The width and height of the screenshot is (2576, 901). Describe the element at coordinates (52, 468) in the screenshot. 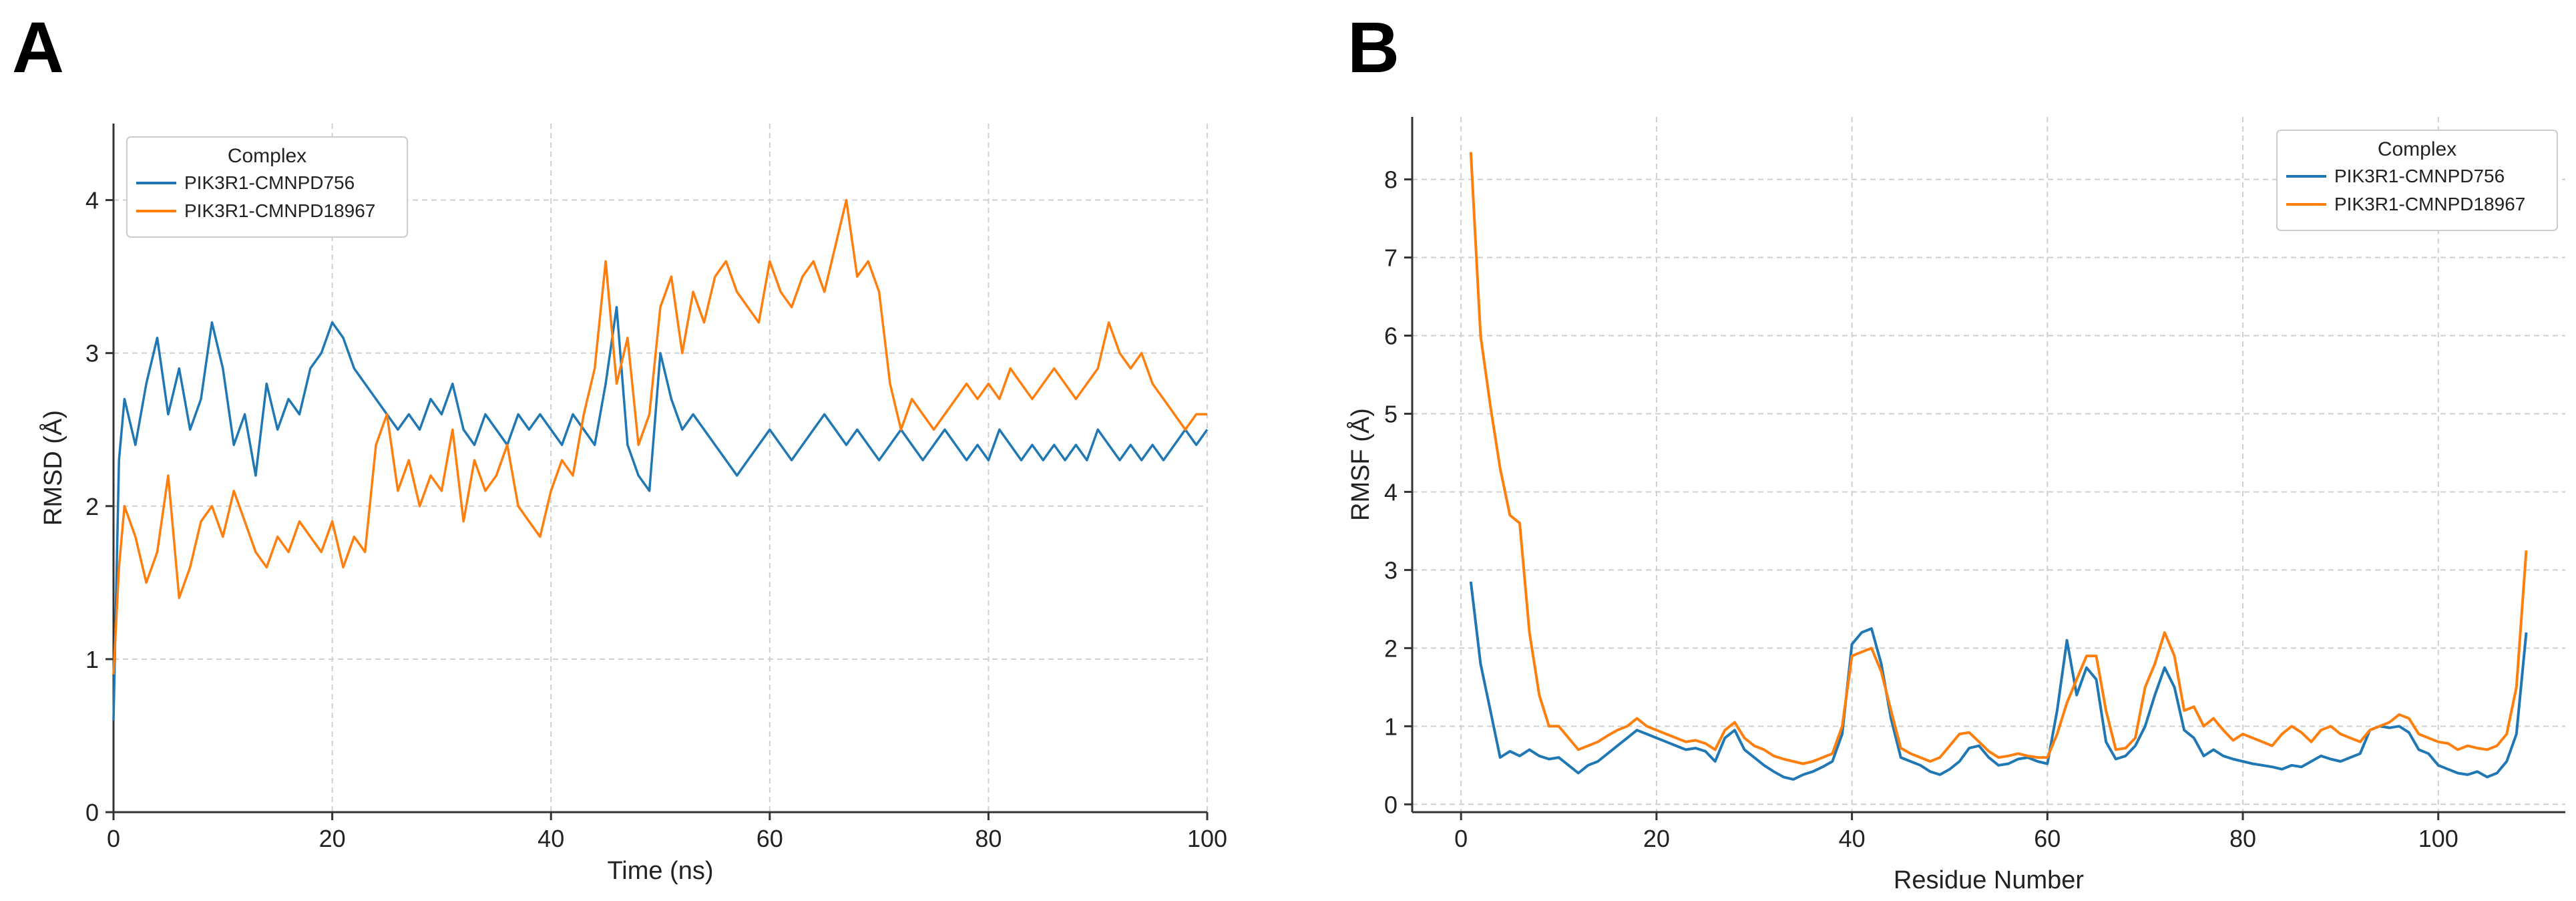

I see `y-axis-label: RMSD (Å)` at that location.